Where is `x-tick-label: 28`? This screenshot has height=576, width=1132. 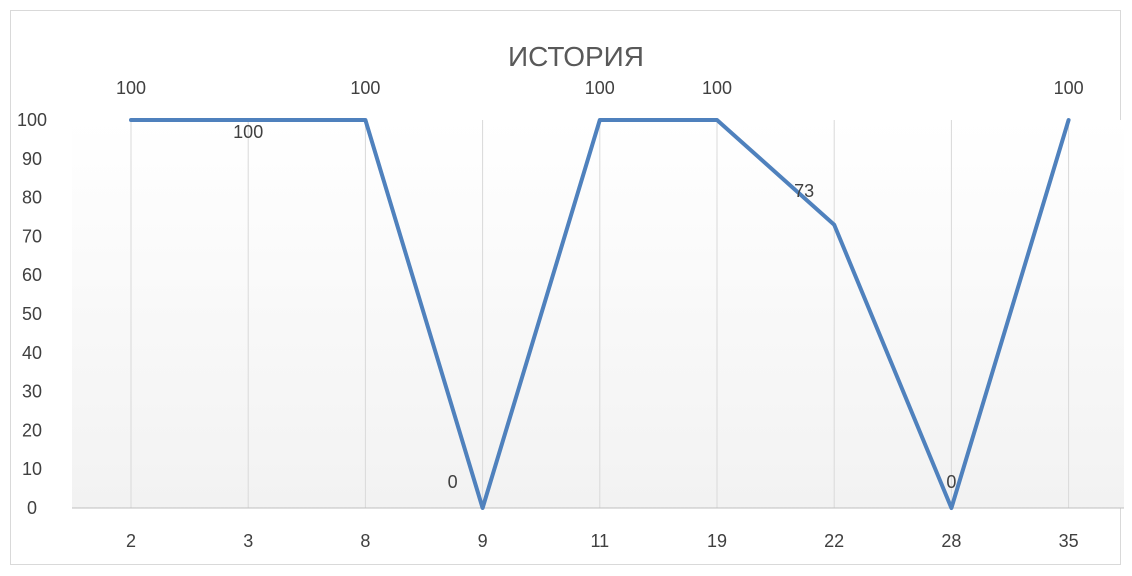 x-tick-label: 28 is located at coordinates (951, 541).